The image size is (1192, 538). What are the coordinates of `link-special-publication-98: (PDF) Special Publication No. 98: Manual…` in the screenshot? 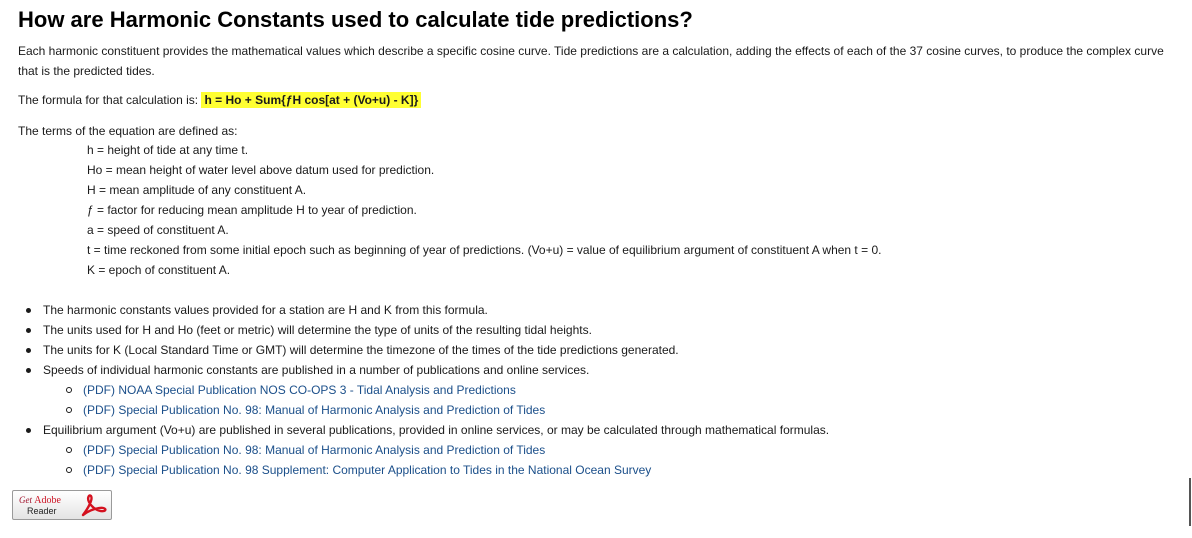 It's located at (314, 410).